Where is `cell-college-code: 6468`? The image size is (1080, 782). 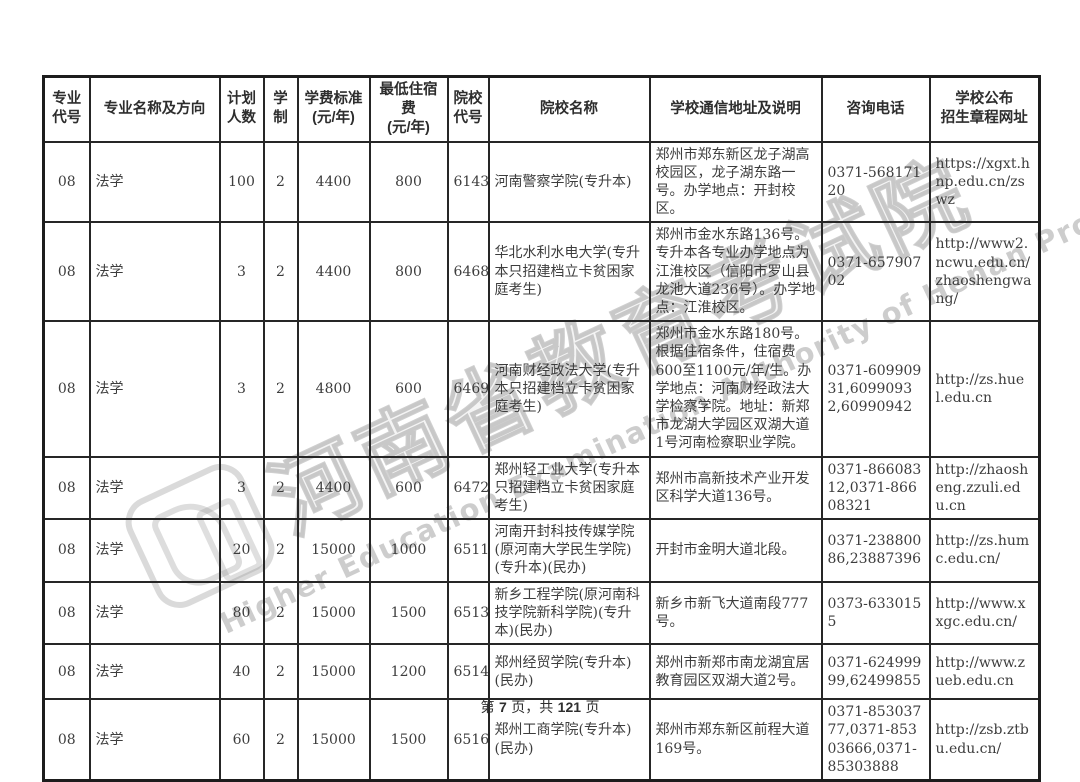 cell-college-code: 6468 is located at coordinates (468, 272).